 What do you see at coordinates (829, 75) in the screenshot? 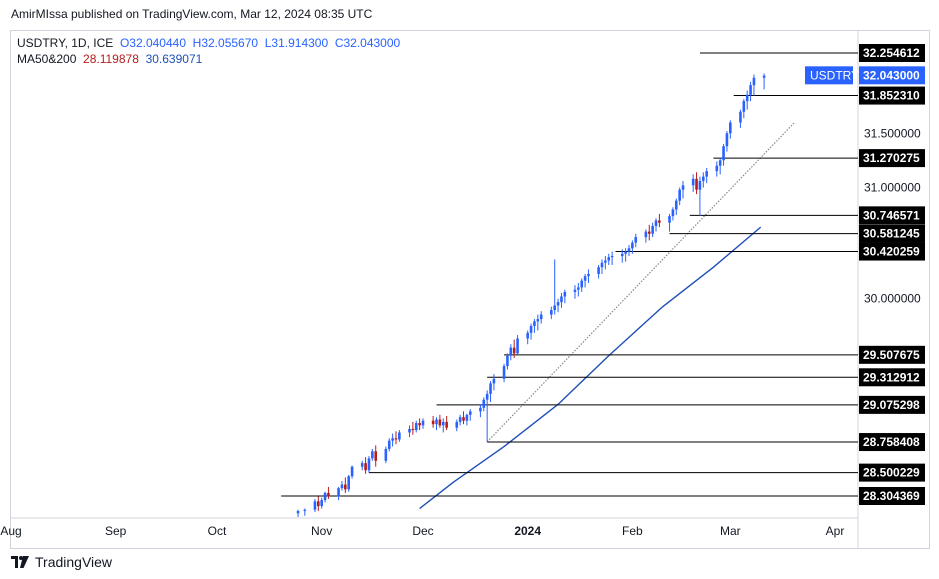
I see `symbol-badge` at bounding box center [829, 75].